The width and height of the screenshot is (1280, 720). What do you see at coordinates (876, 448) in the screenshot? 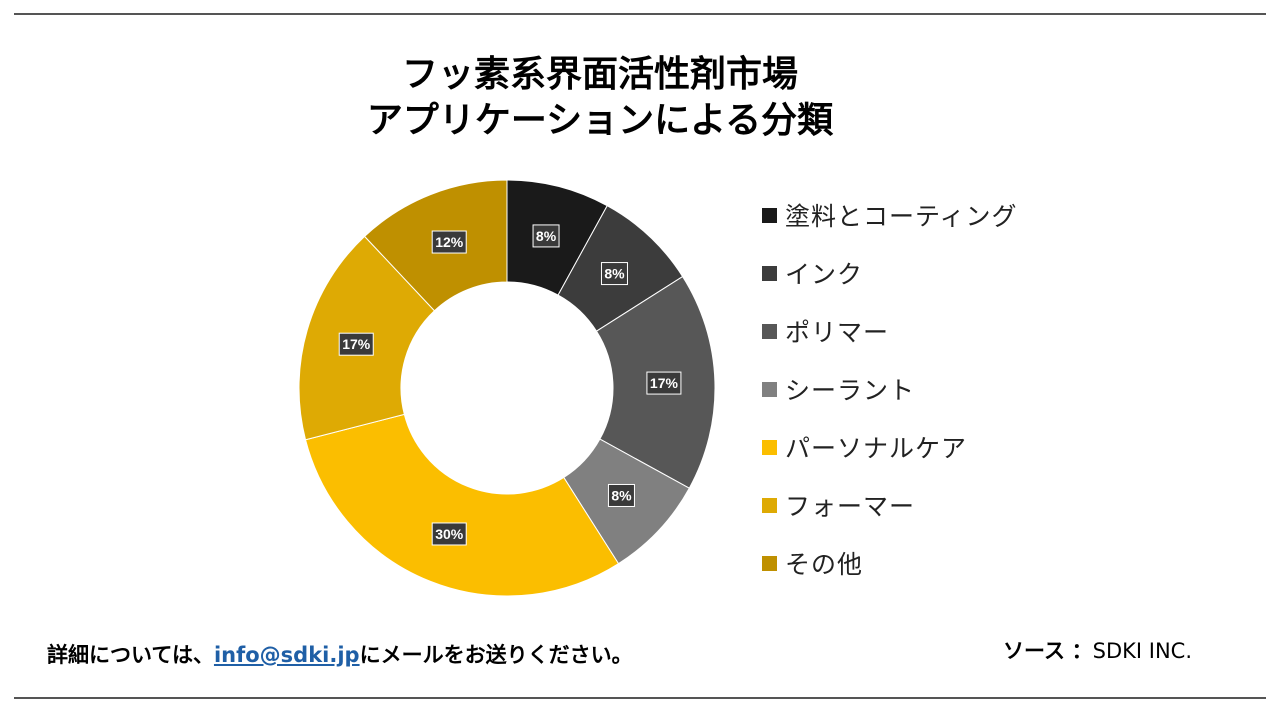
I see `legend-label-5: パーソナルケア` at bounding box center [876, 448].